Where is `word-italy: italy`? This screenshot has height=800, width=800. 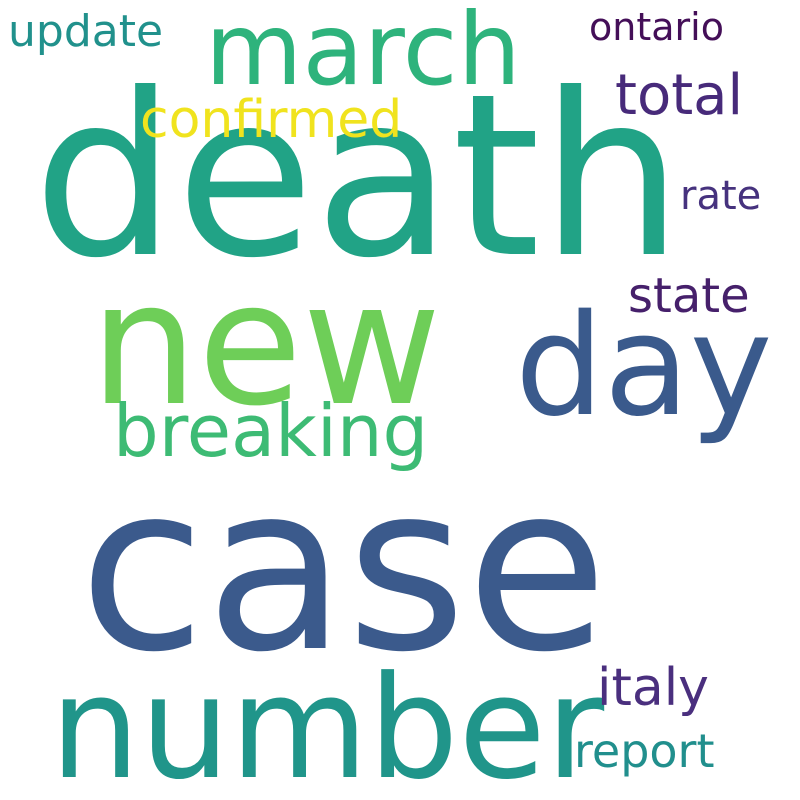
word-italy: italy is located at coordinates (653, 688).